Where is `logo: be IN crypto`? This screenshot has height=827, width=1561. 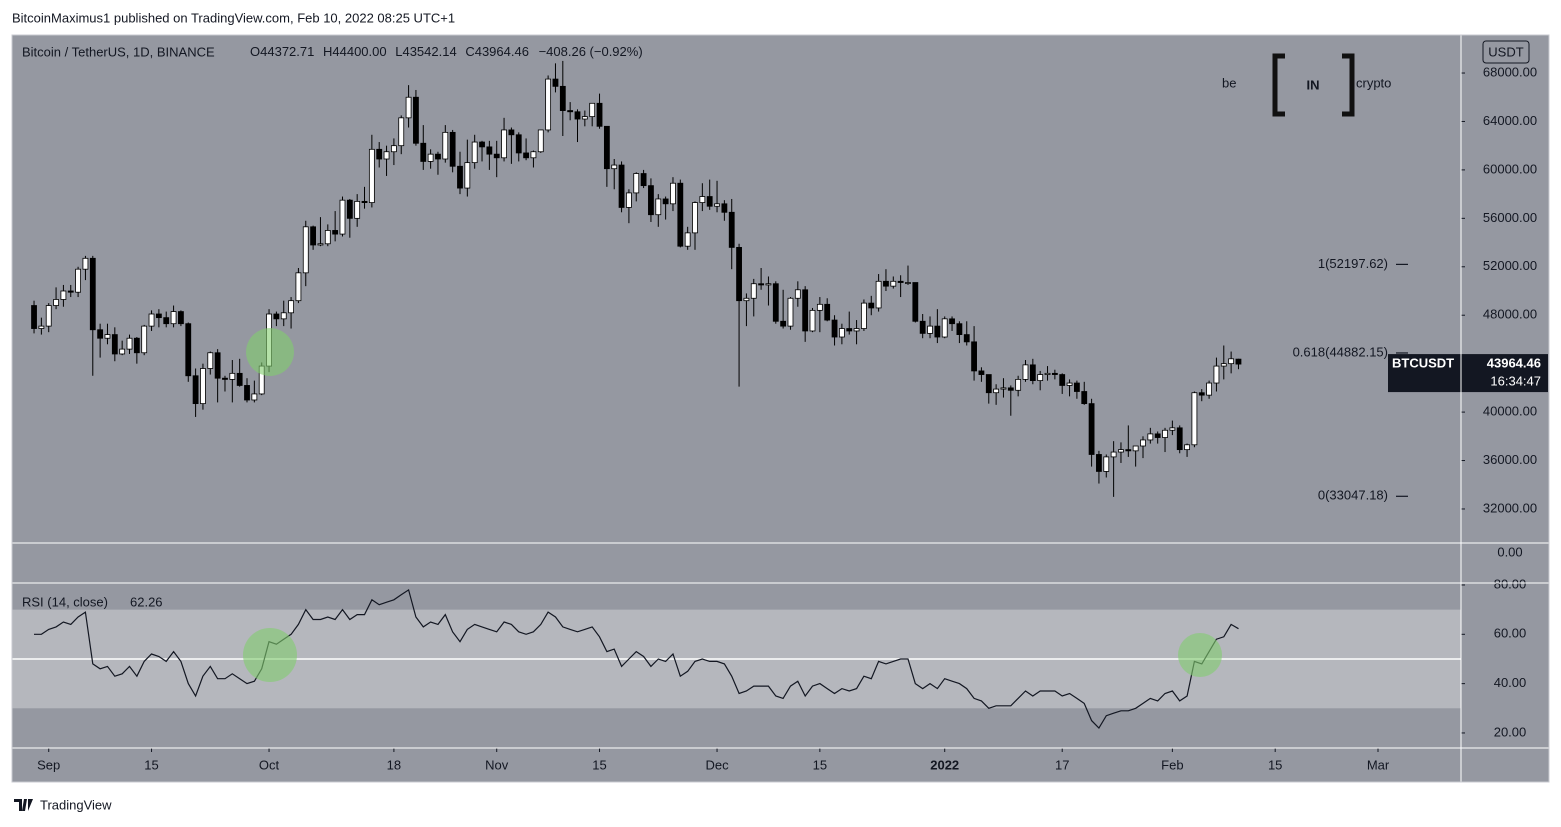
logo: be IN crypto is located at coordinates (1306, 85).